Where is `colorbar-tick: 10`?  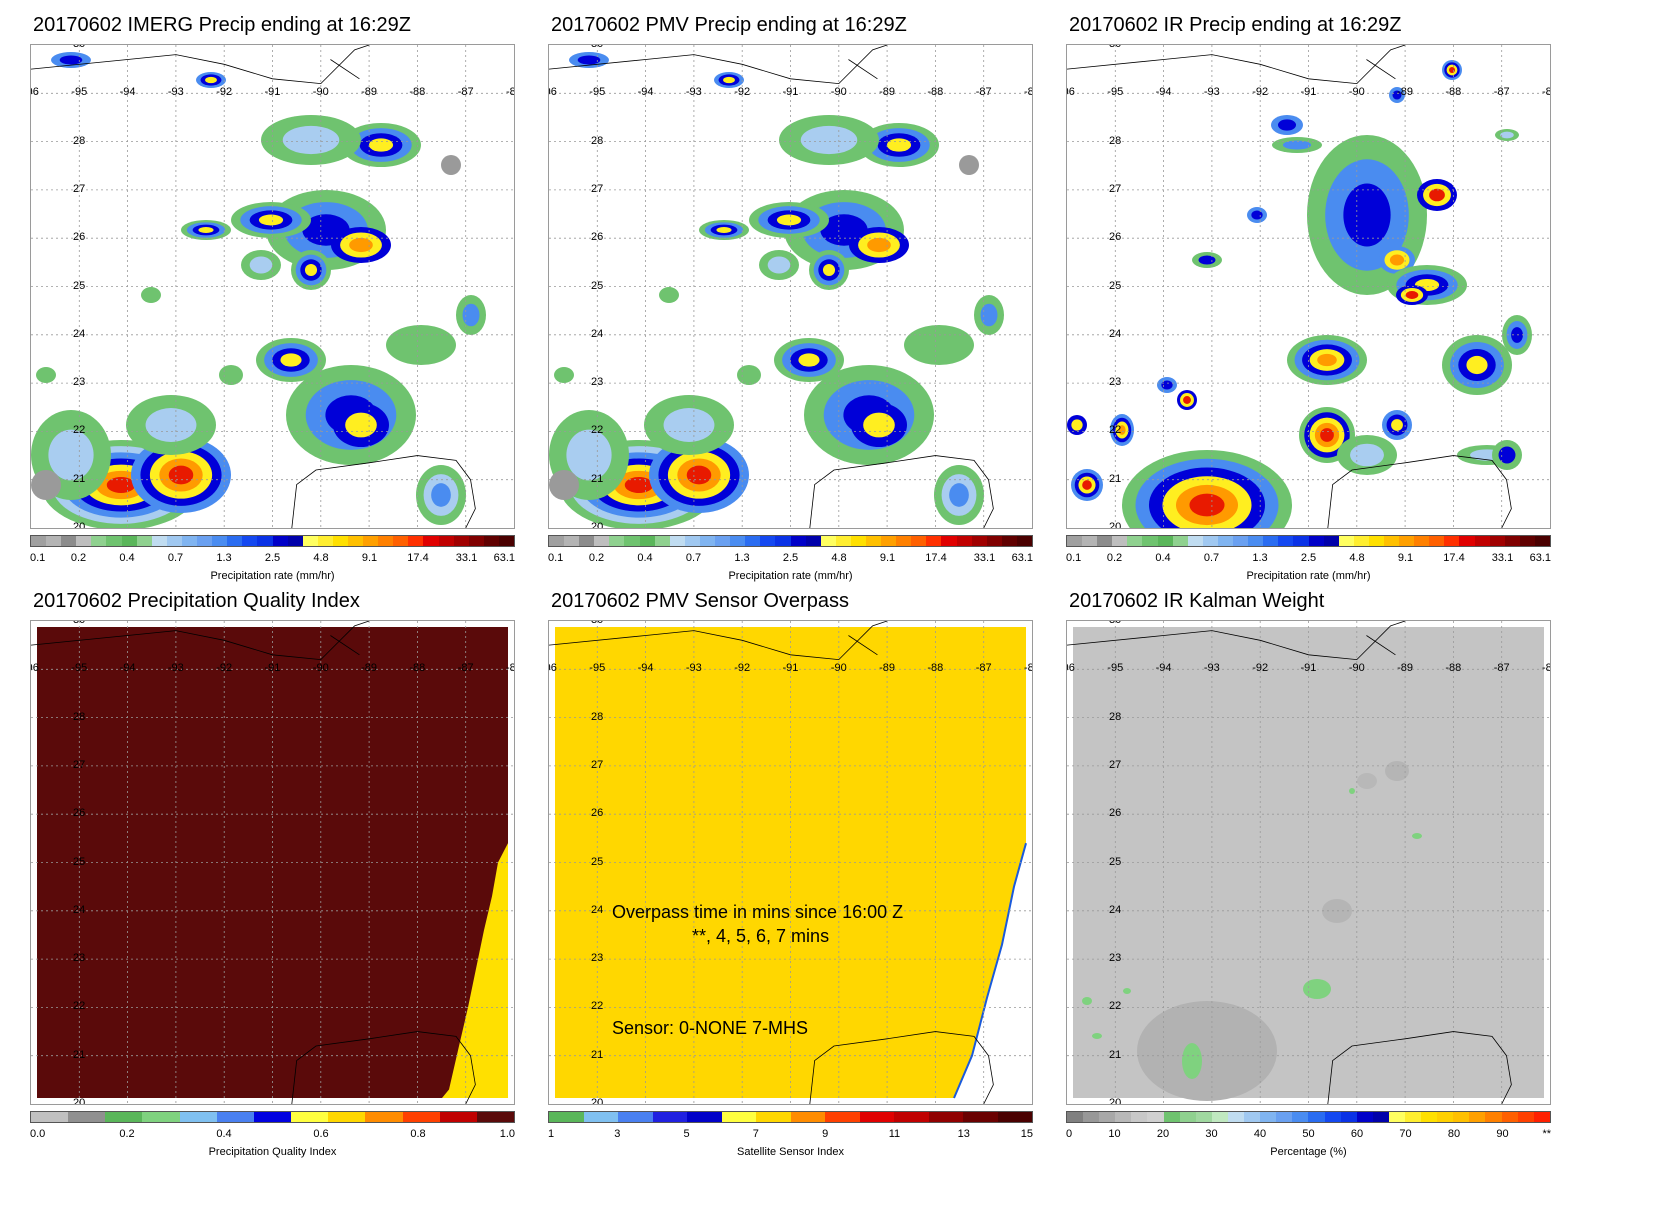
colorbar-tick: 10 is located at coordinates (1114, 1134).